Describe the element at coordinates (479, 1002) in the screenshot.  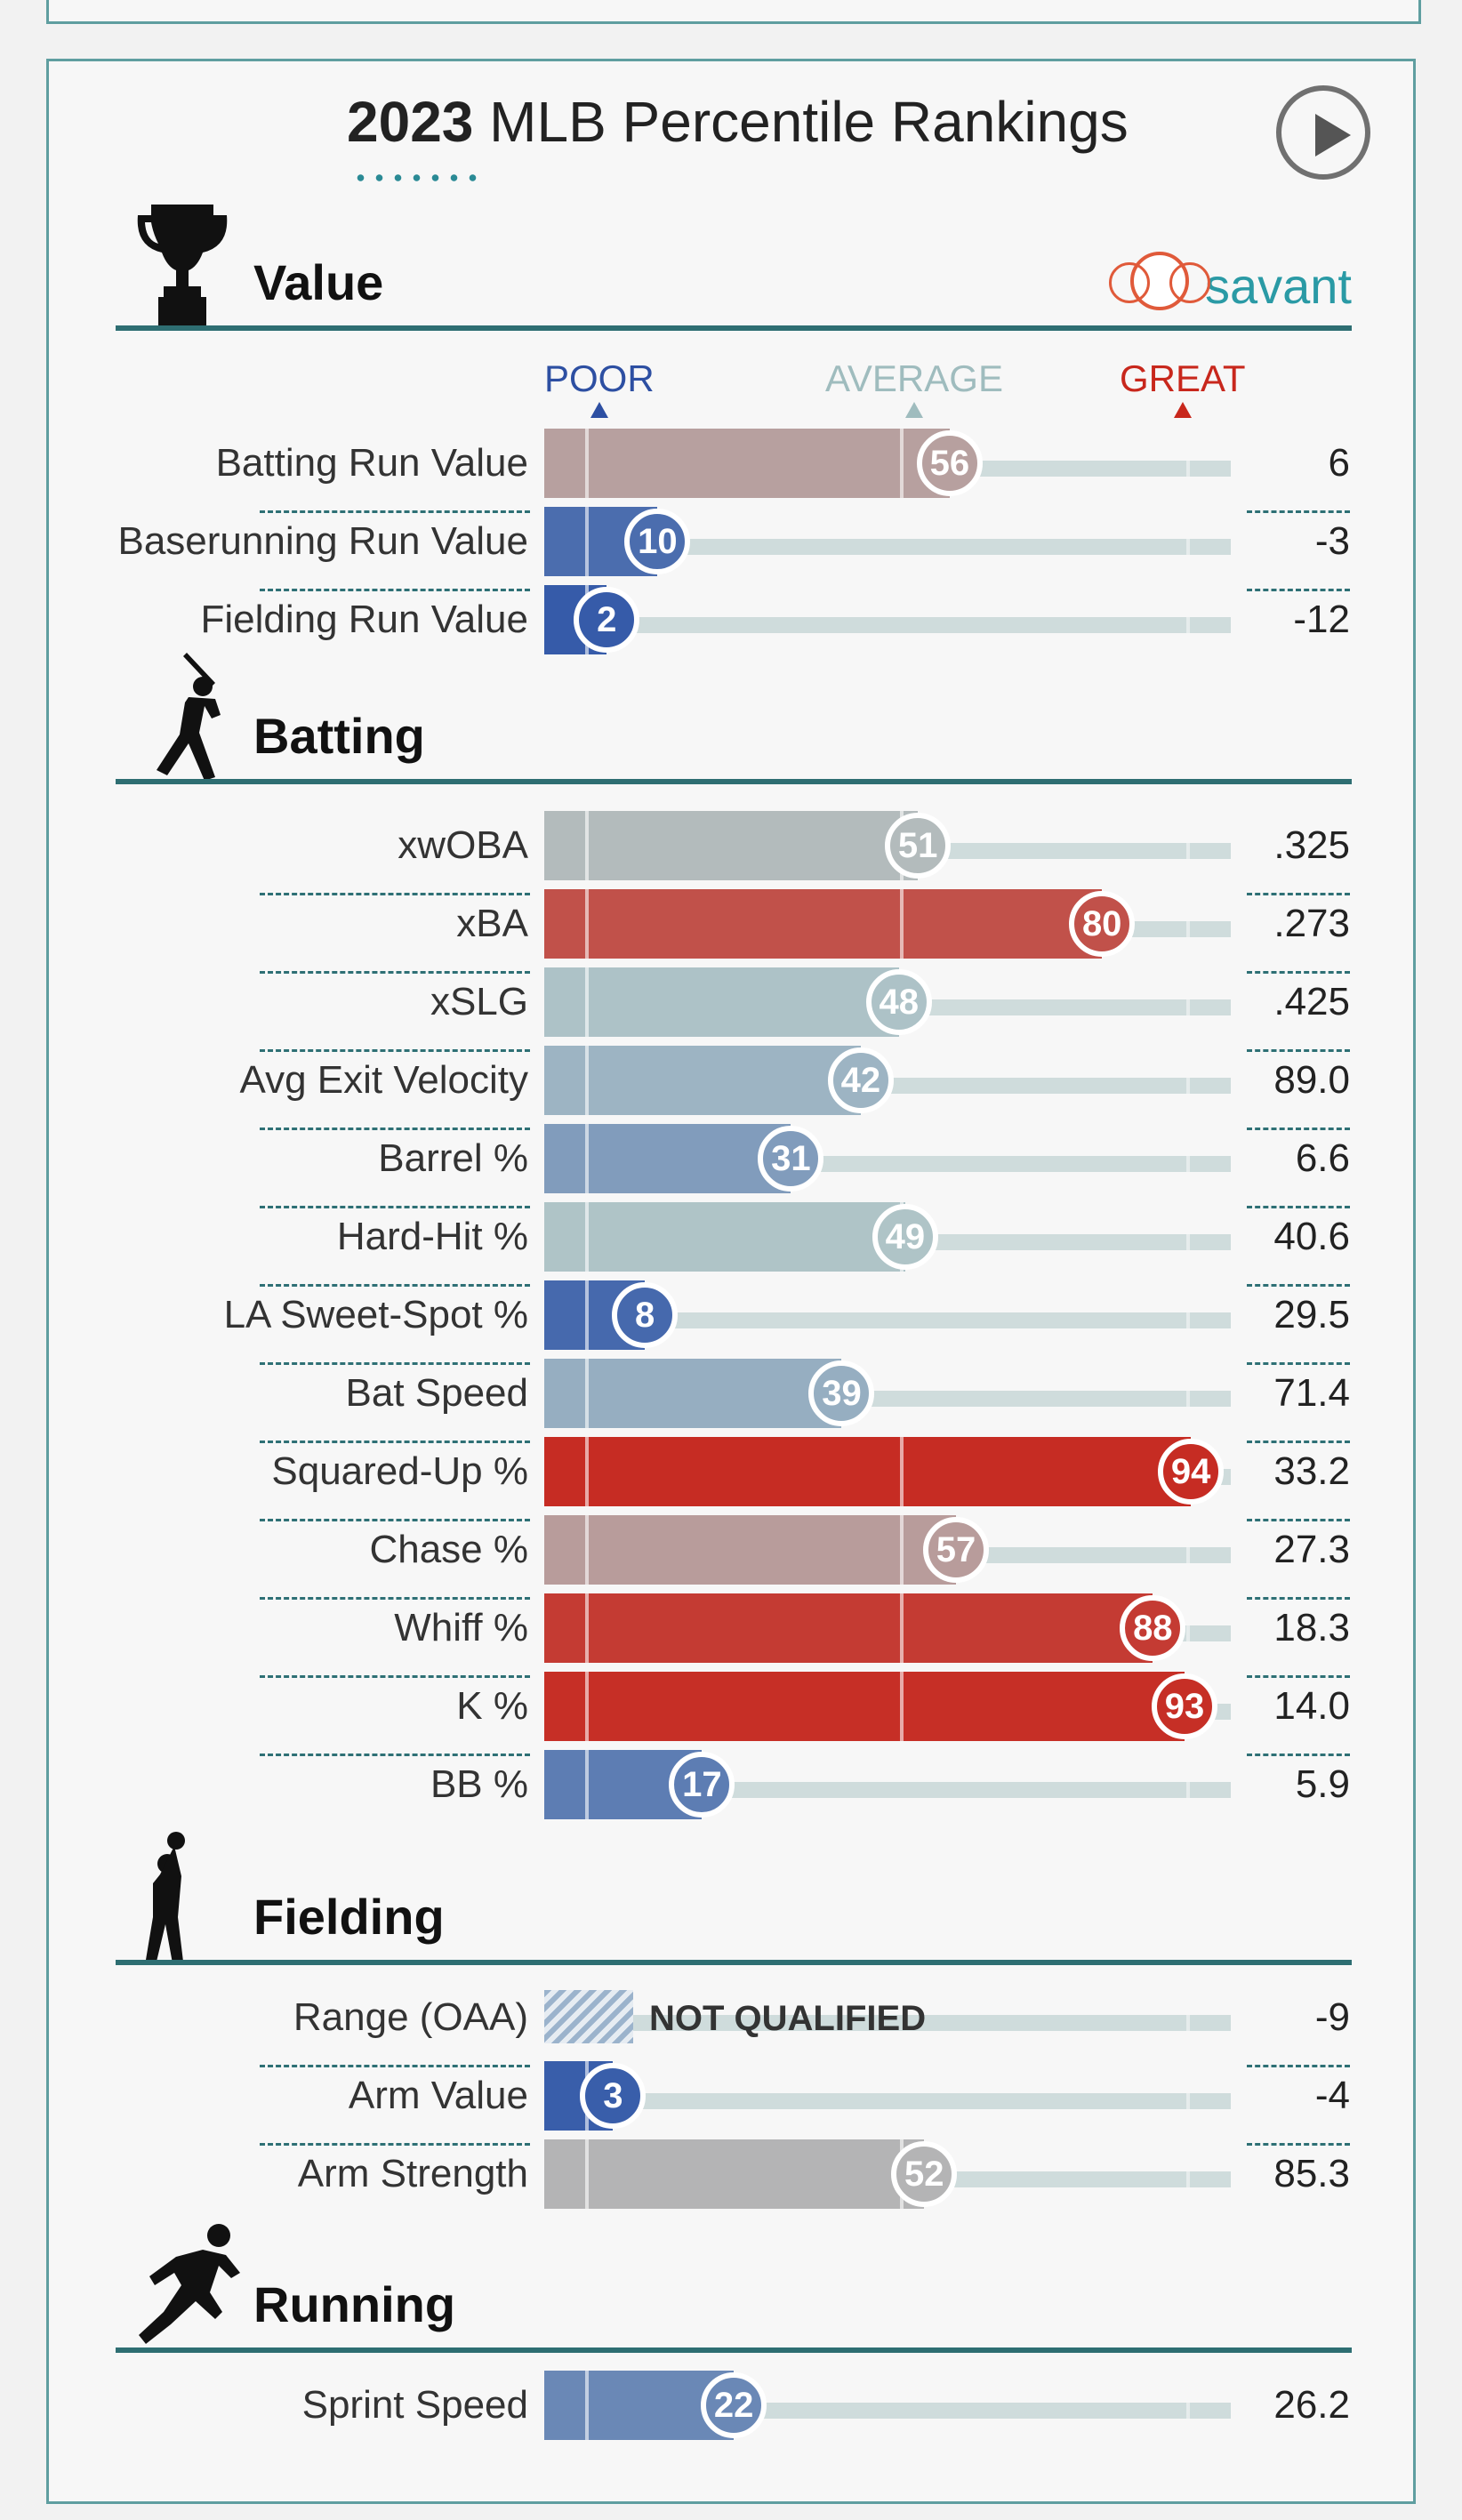
I see `metric-name: xSLG` at that location.